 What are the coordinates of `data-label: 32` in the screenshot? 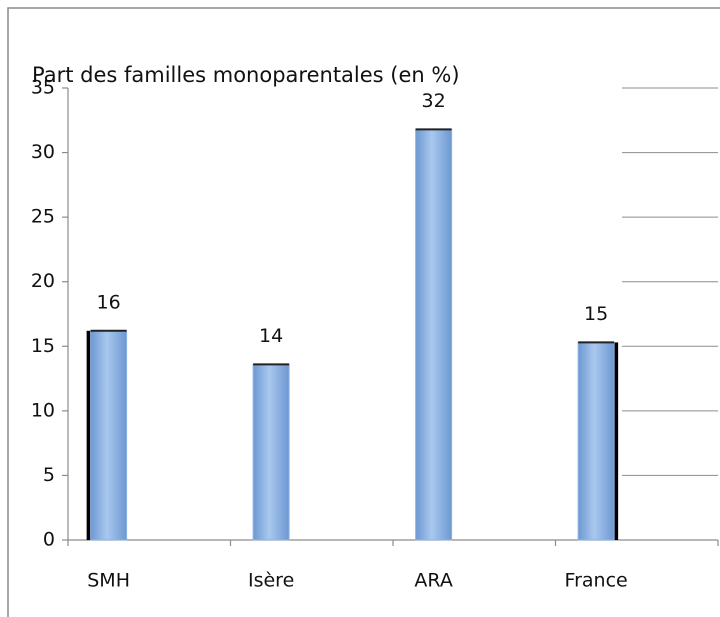 It's located at (434, 101).